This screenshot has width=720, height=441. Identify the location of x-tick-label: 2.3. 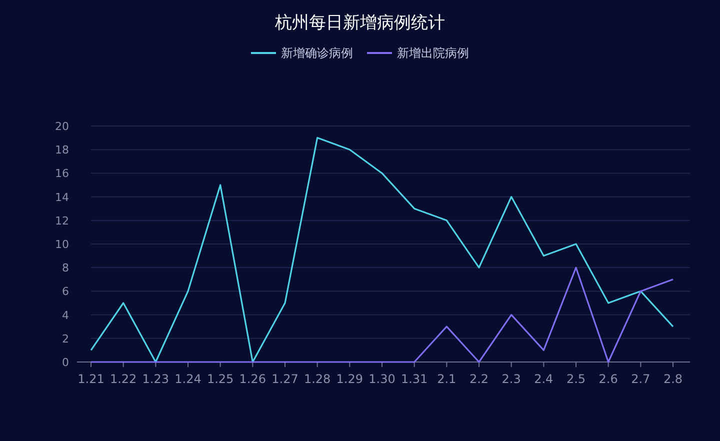
(511, 379).